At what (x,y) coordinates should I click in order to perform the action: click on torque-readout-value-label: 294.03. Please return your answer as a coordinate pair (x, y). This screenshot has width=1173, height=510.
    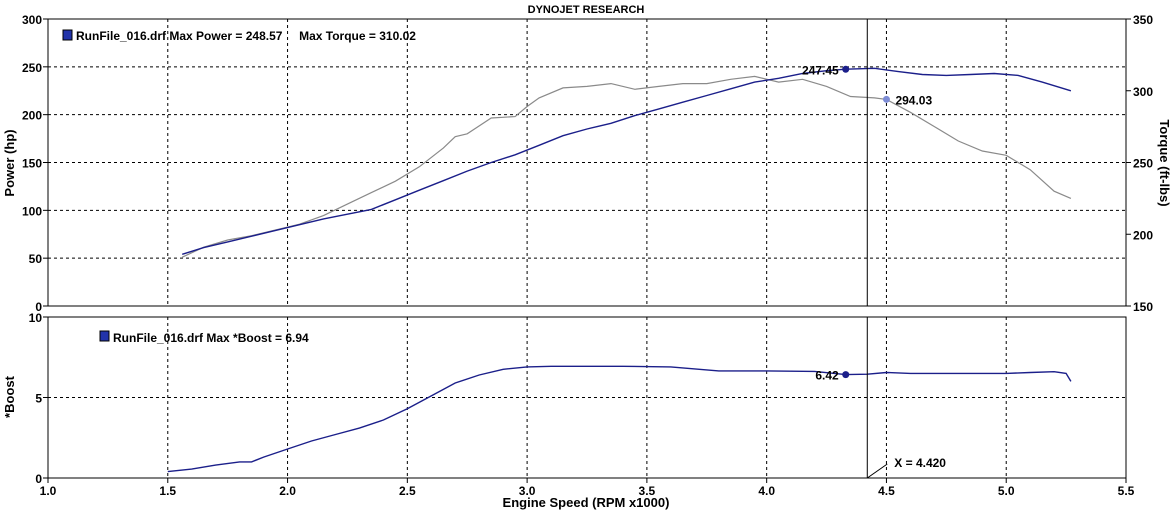
    Looking at the image, I should click on (913, 100).